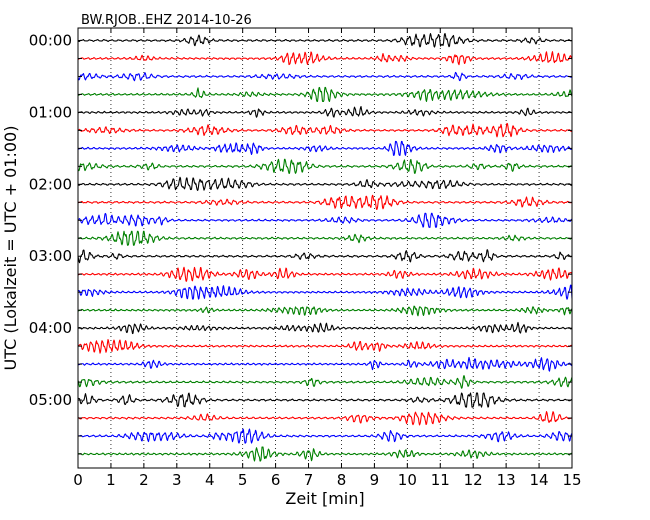 This screenshot has height=520, width=650. Describe the element at coordinates (166, 20) in the screenshot. I see `chart-title: BW.RJOB..EHZ 2014-10-26` at that location.